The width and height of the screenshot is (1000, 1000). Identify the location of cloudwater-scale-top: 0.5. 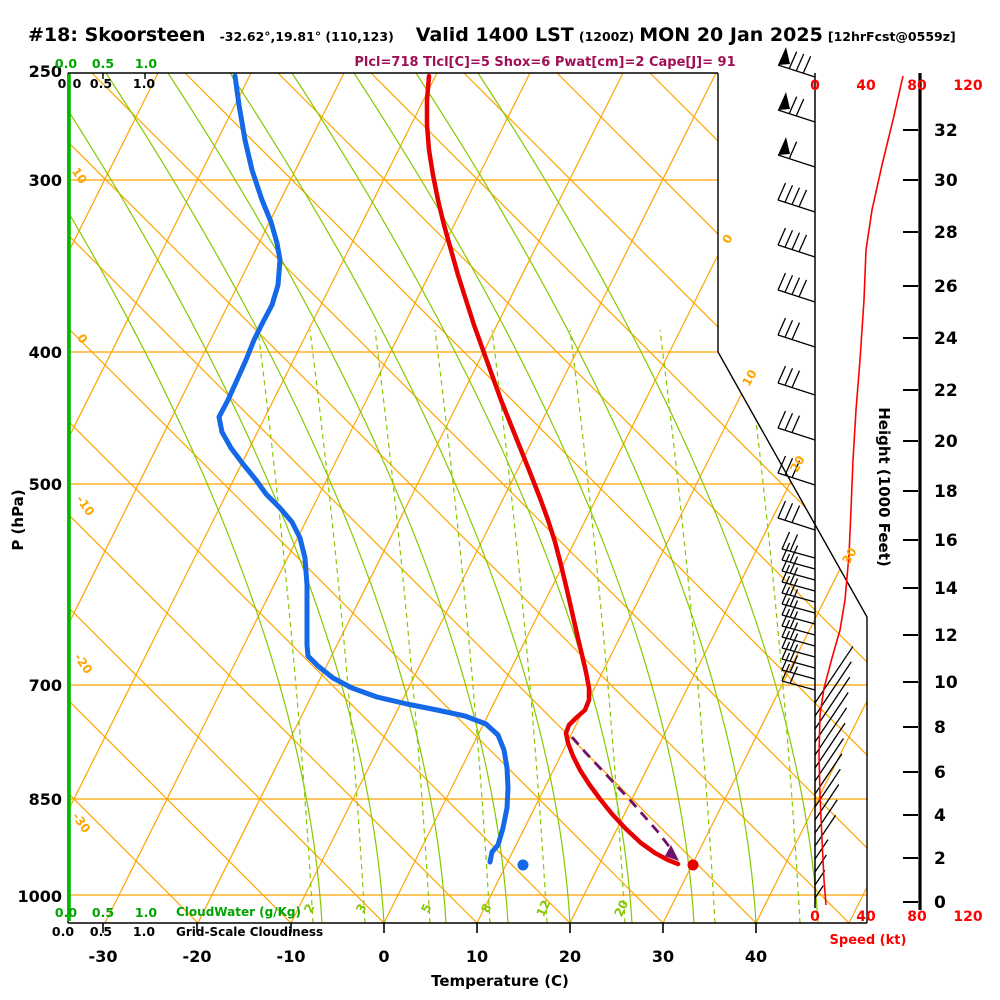
(103, 63).